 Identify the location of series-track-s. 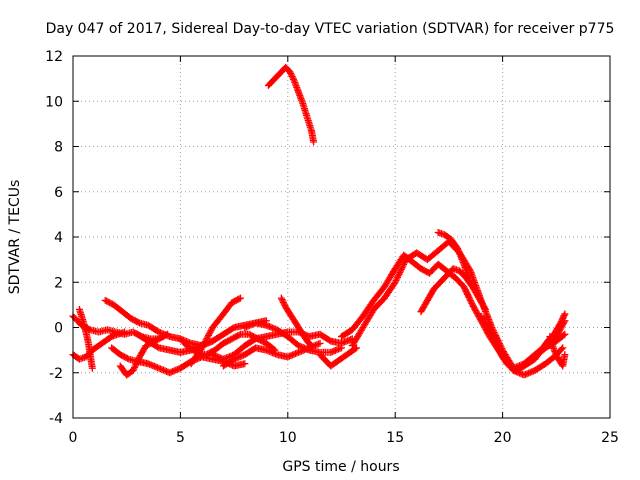
(454, 257).